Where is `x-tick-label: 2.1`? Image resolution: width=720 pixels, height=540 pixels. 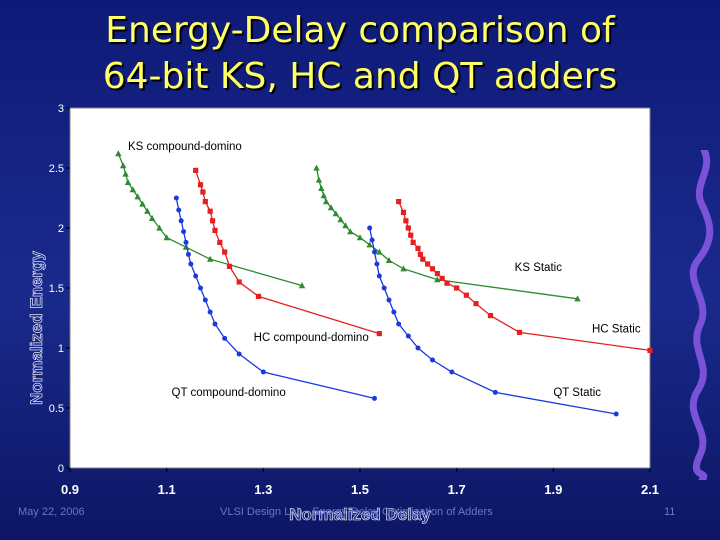
x-tick-label: 2.1 is located at coordinates (650, 489).